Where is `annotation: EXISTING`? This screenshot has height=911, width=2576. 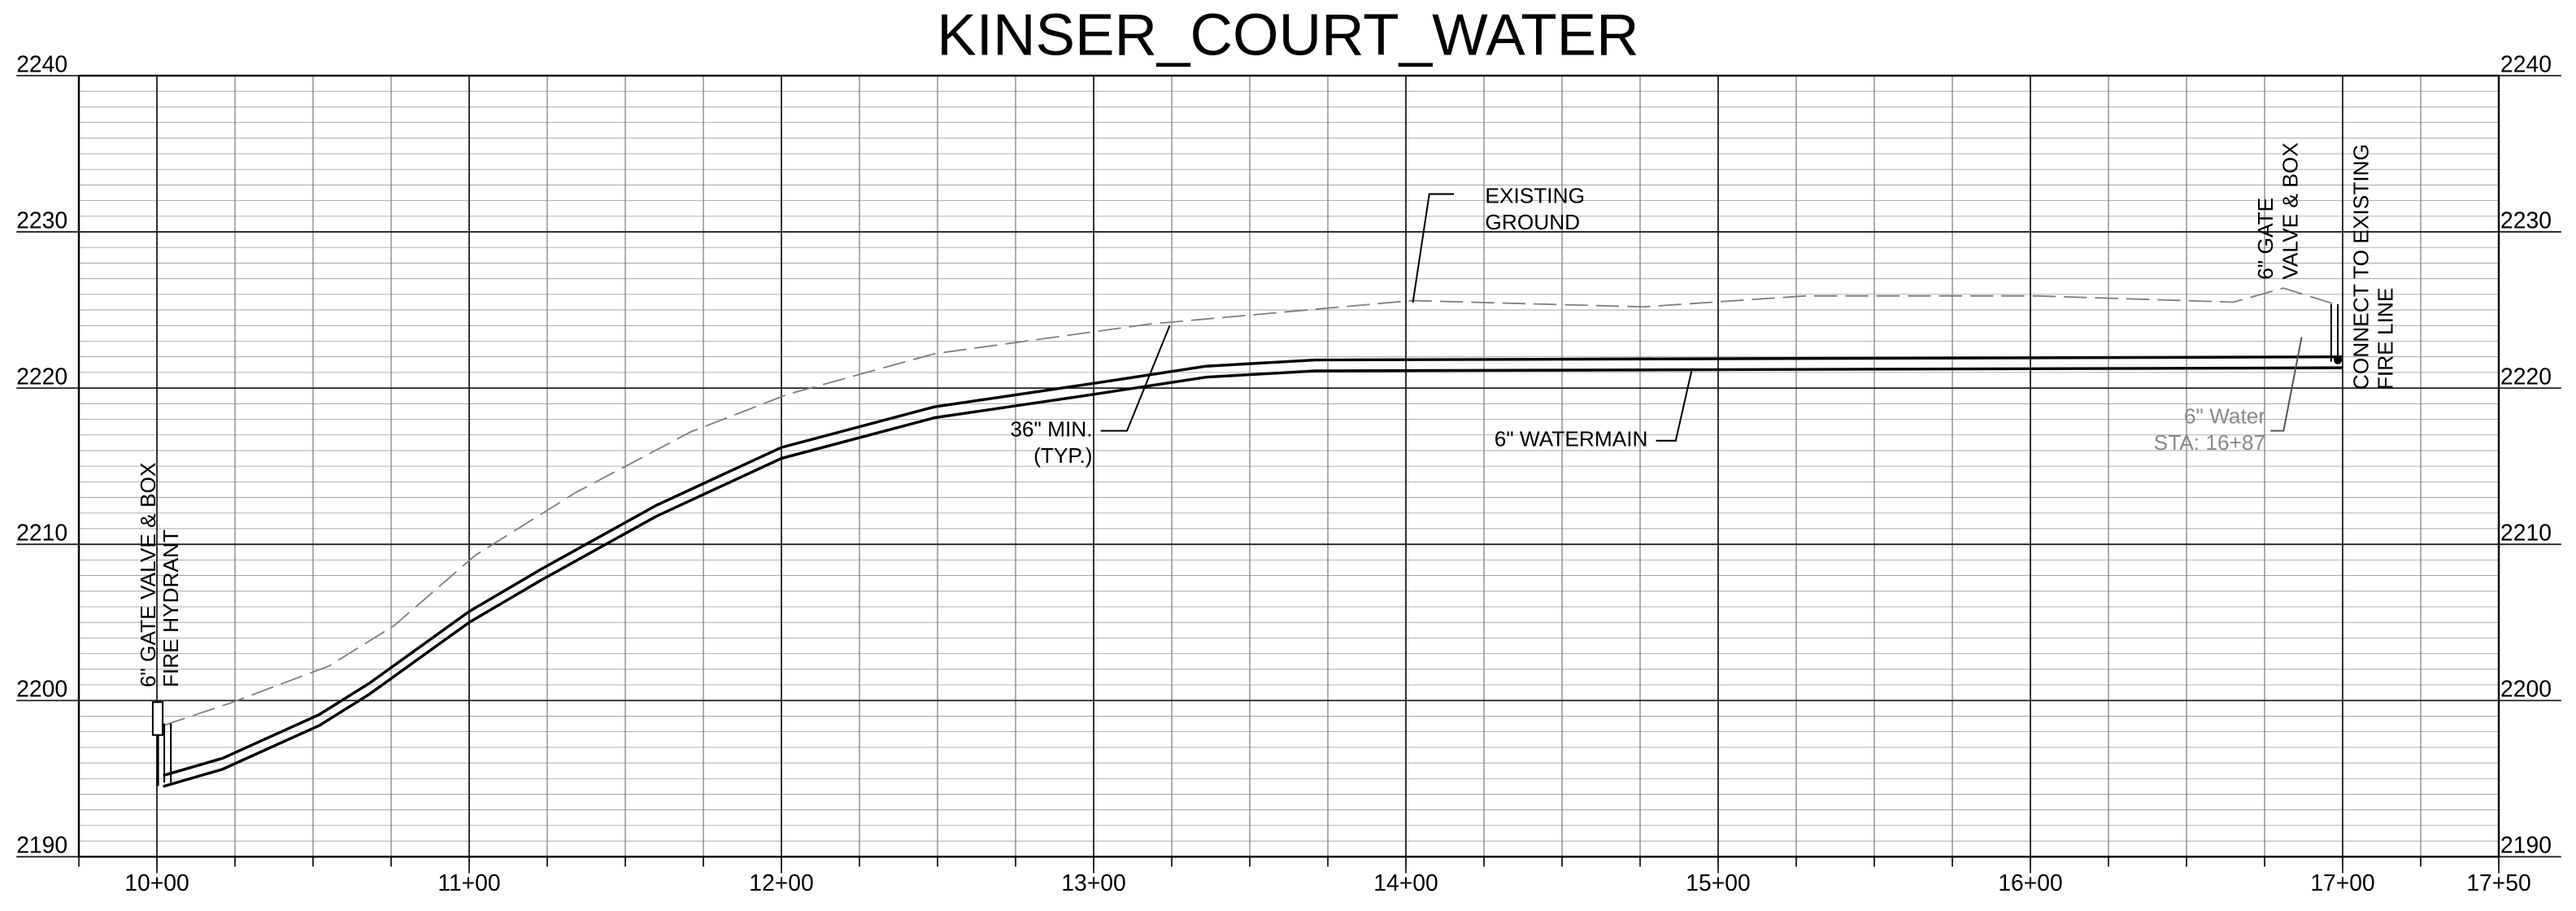
annotation: EXISTING is located at coordinates (1535, 196).